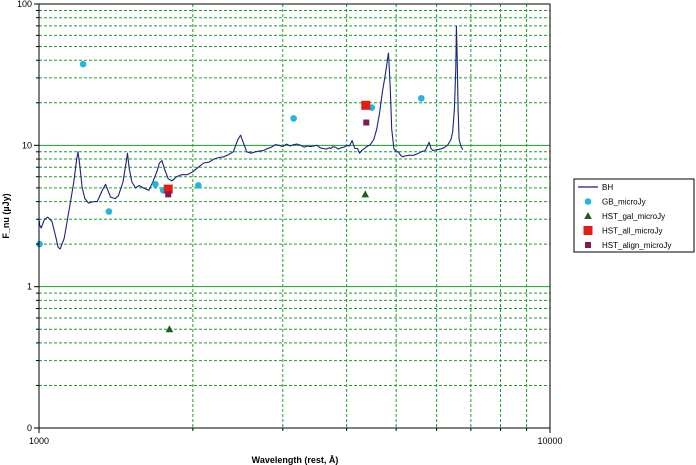 The image size is (696, 465). Describe the element at coordinates (588, 245) in the screenshot. I see `legend-swatch-hst-align-microjy` at that location.